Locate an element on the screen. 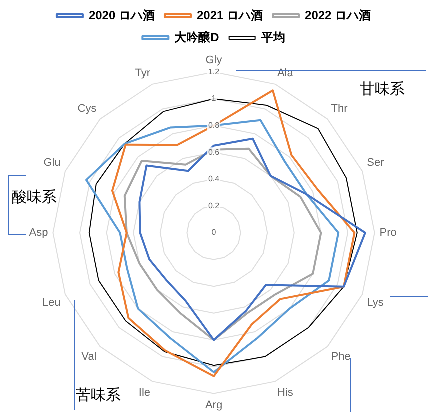 This screenshot has width=428, height=412. y-tick-label: 1.2 is located at coordinates (214, 71).